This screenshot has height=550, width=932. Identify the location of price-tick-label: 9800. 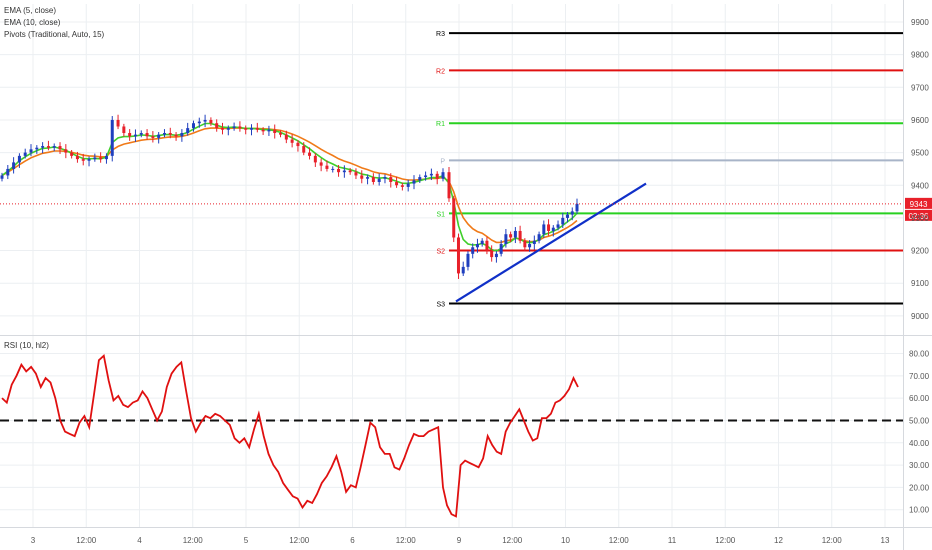
(920, 55).